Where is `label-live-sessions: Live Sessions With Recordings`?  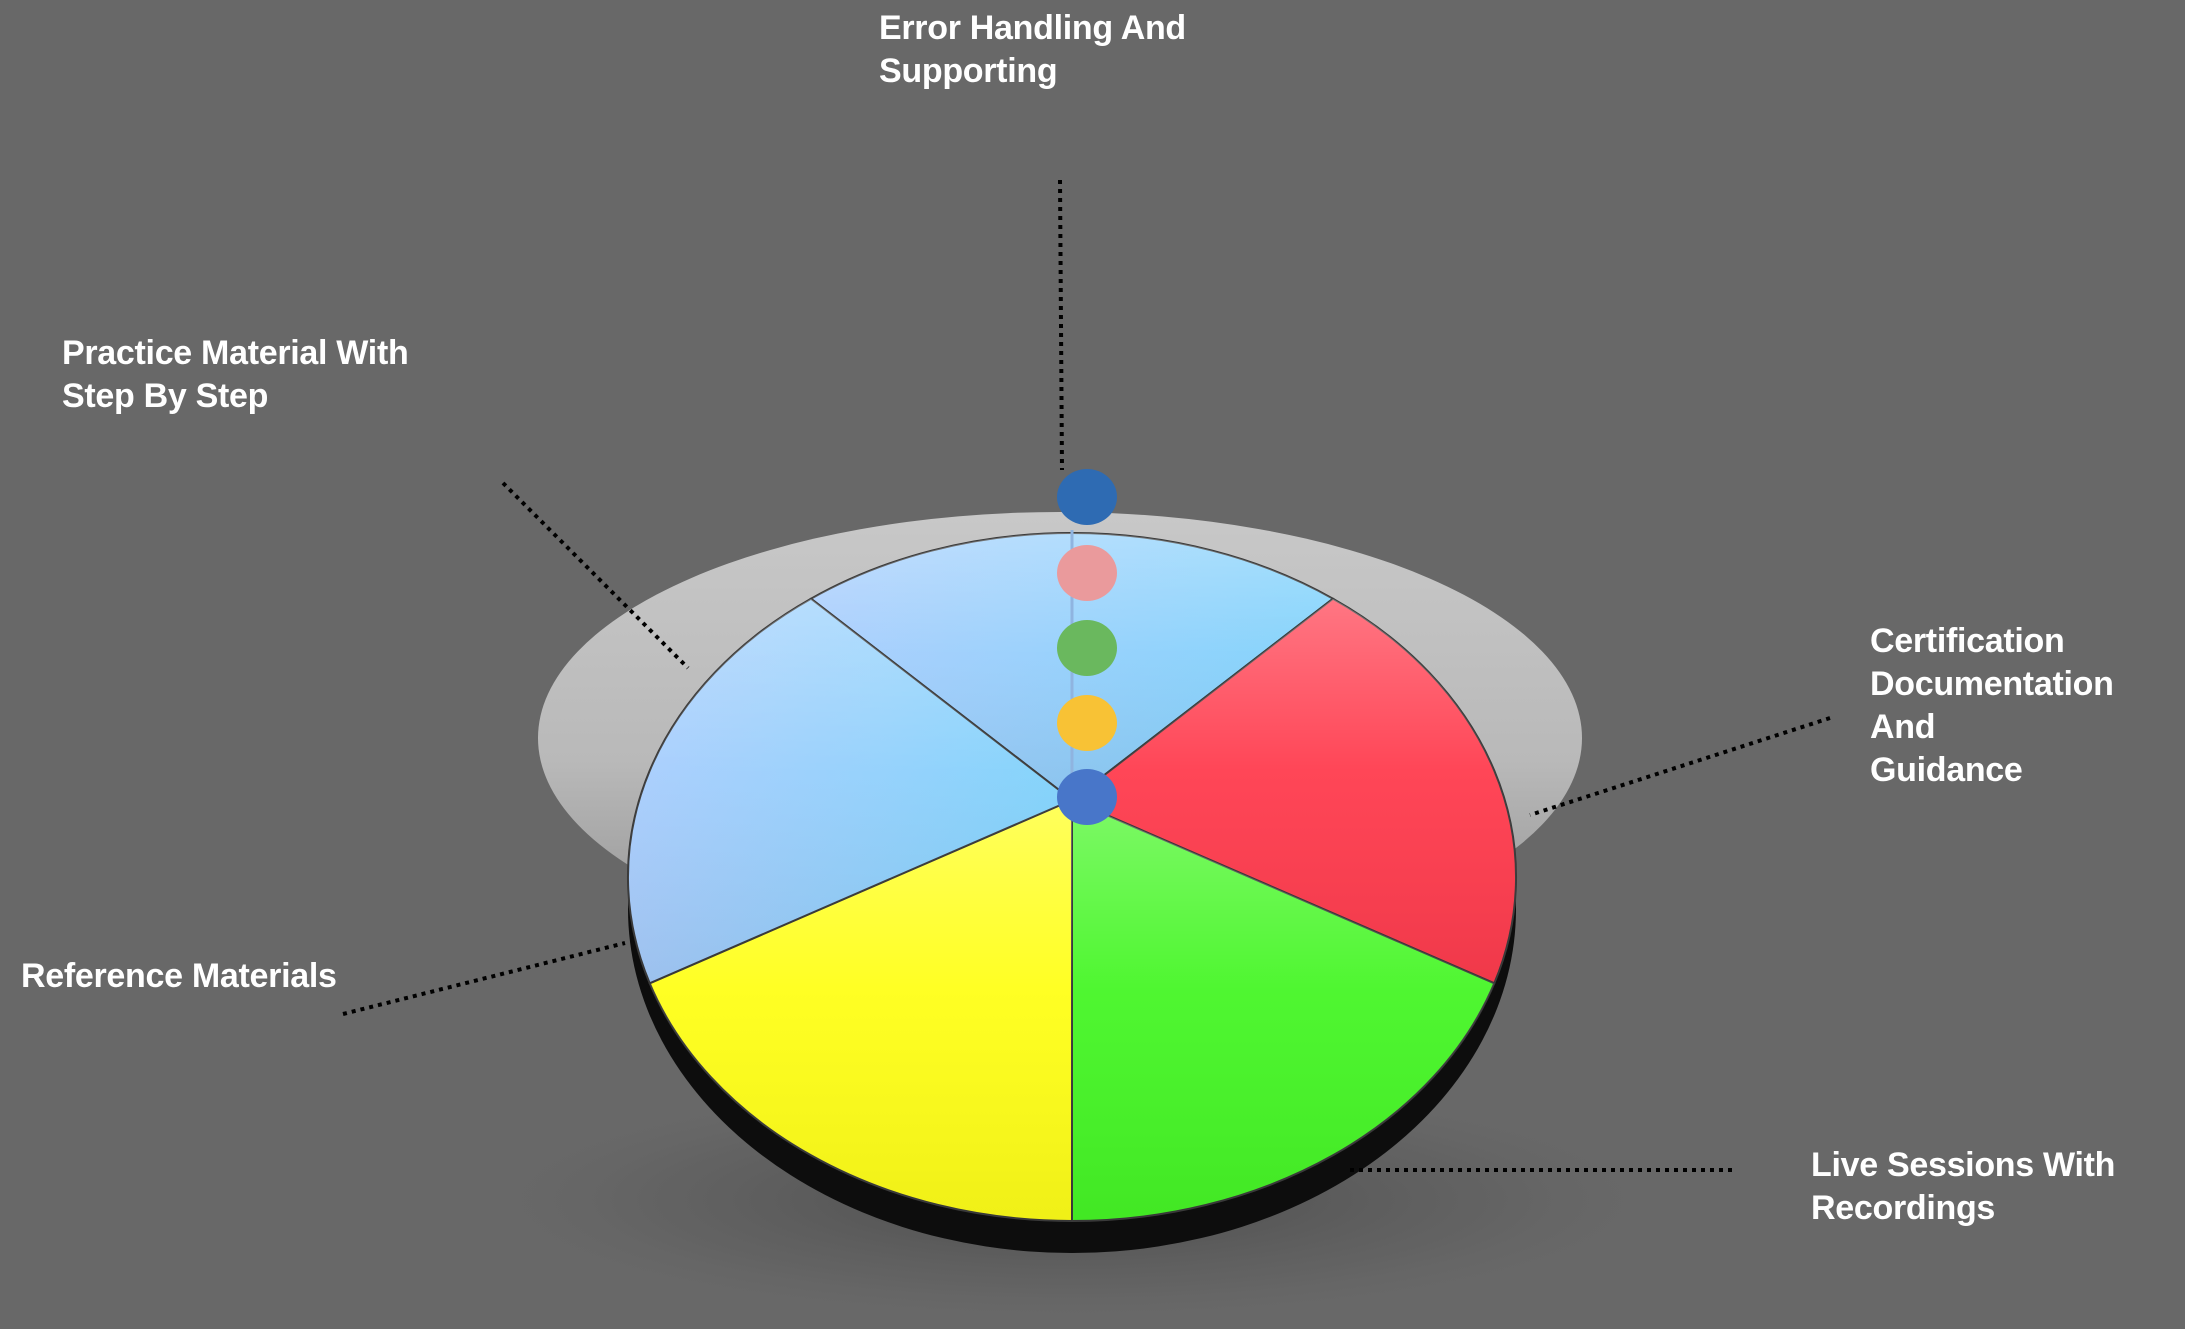
label-live-sessions: Live Sessions With Recordings is located at coordinates (1963, 1186).